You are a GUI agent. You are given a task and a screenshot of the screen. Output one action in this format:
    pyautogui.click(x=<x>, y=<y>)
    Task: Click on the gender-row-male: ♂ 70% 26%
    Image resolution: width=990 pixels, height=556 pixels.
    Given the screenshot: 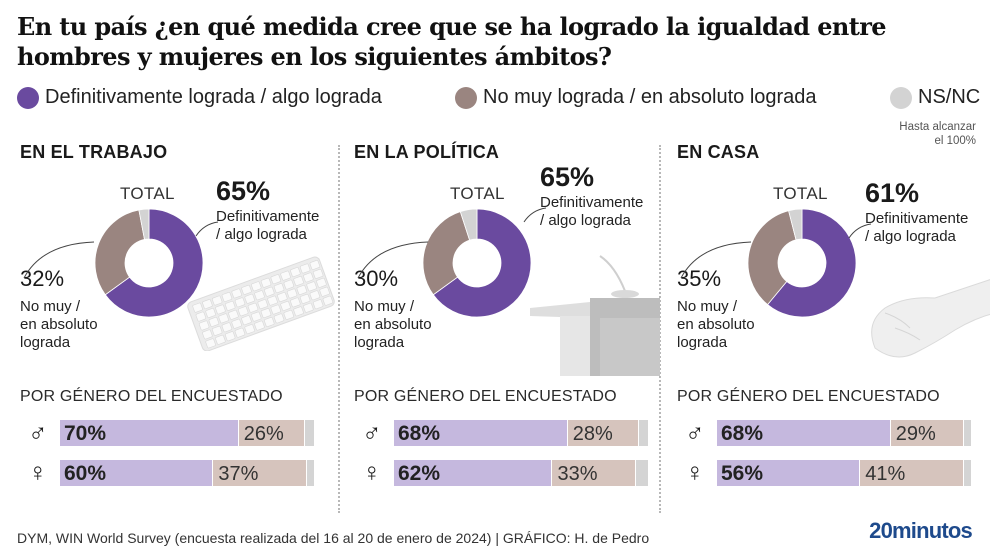 What is the action you would take?
    pyautogui.click(x=170, y=432)
    